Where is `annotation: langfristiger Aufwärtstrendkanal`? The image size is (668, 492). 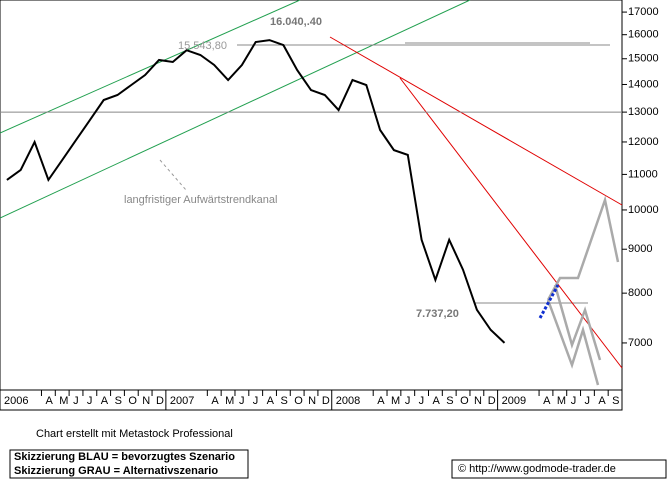
annotation: langfristiger Aufwärtstrendkanal is located at coordinates (200, 200).